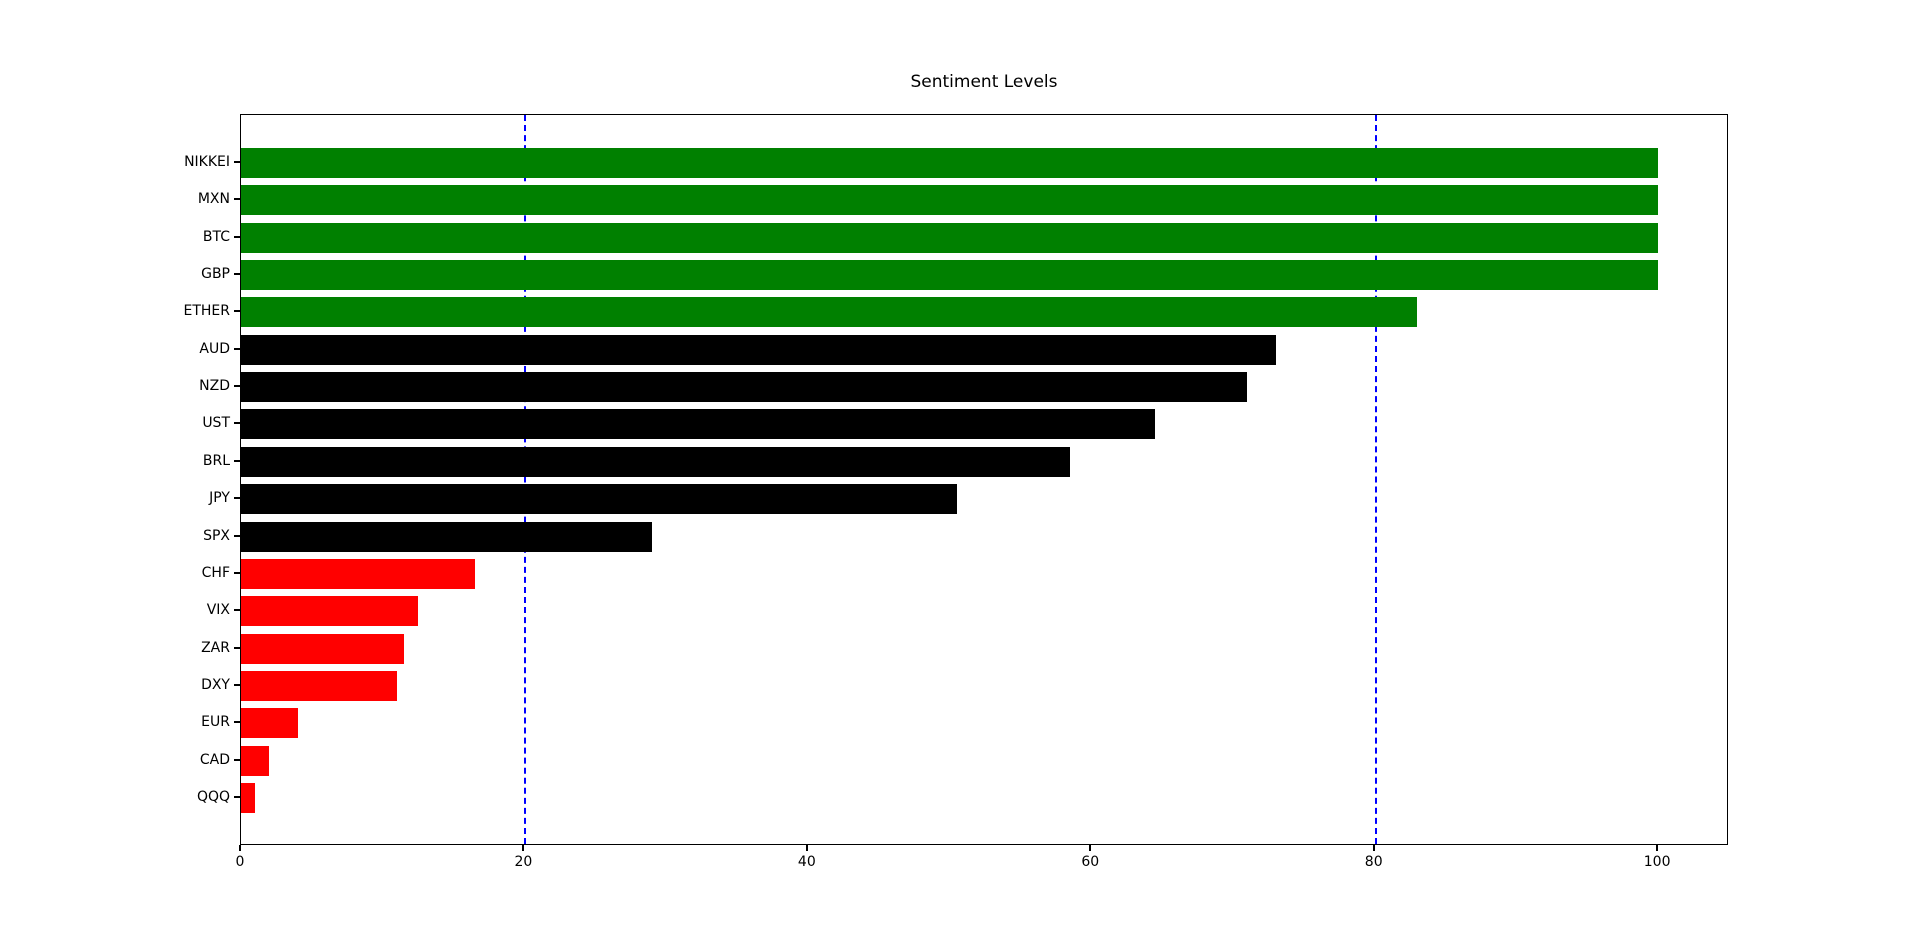  Describe the element at coordinates (214, 759) in the screenshot. I see `y-tick-label-cad: CAD` at that location.